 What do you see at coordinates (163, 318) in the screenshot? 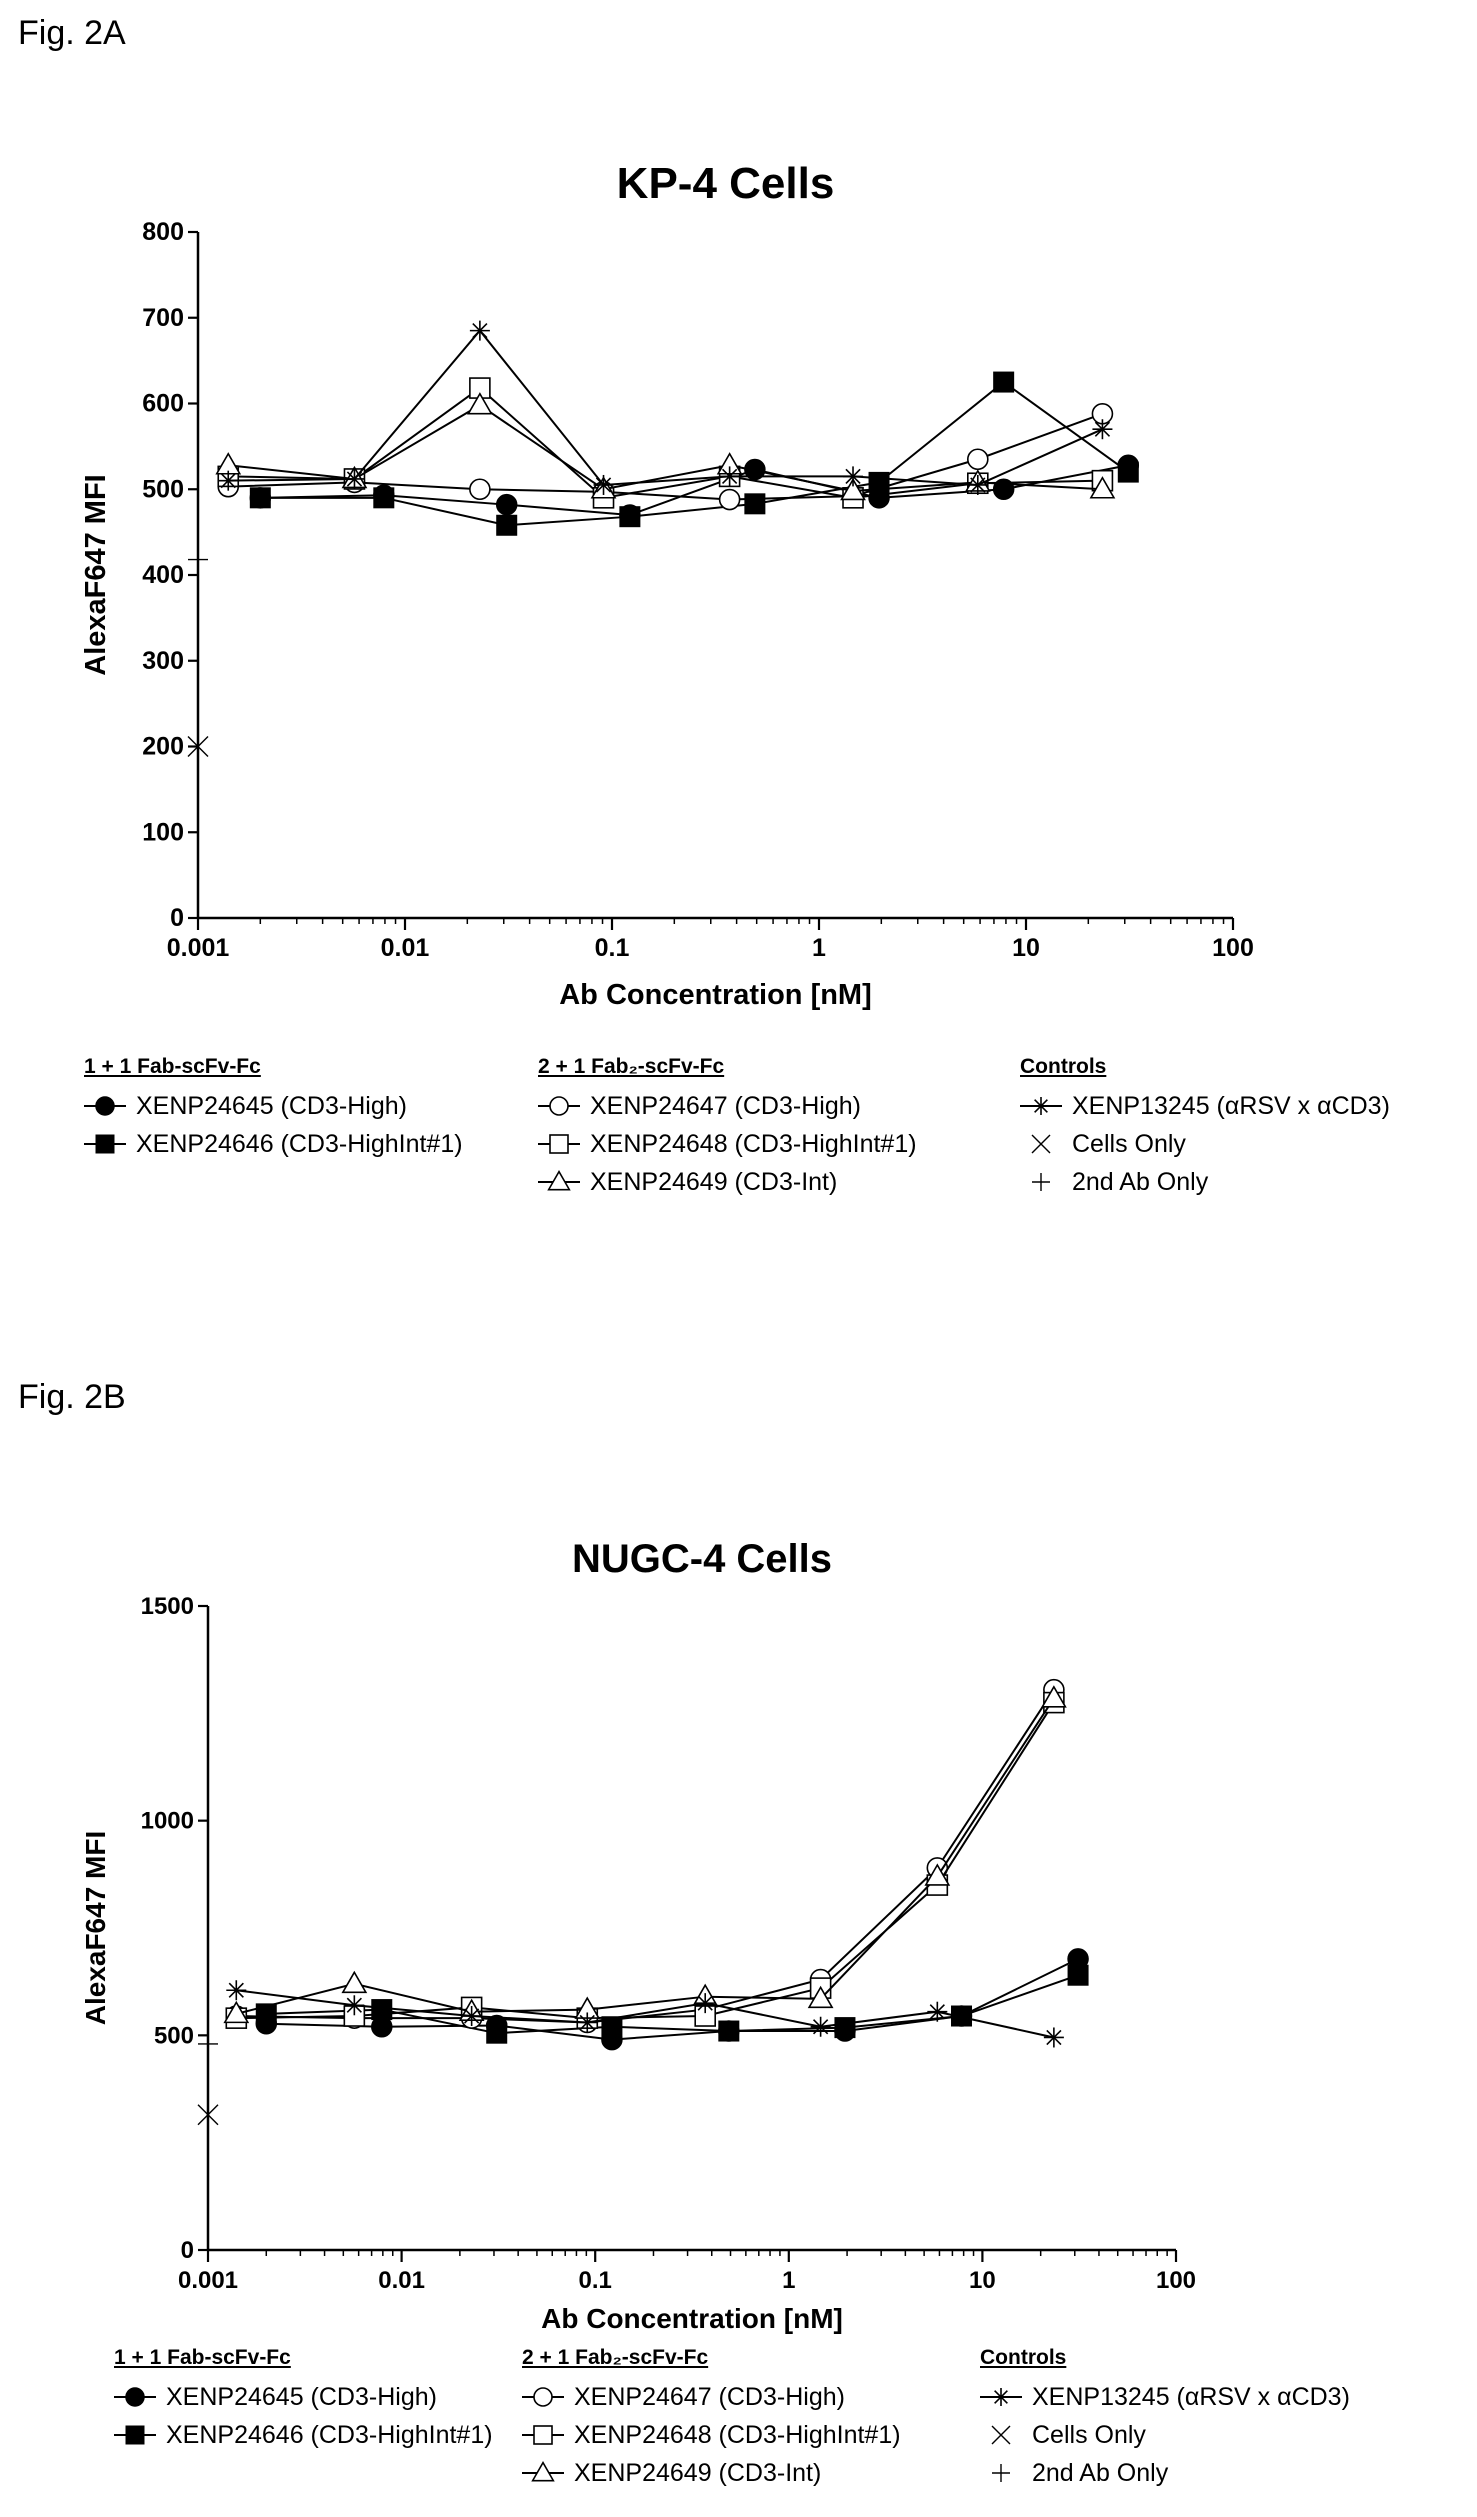
I see `kp4-y-tick-label: 700` at bounding box center [163, 318].